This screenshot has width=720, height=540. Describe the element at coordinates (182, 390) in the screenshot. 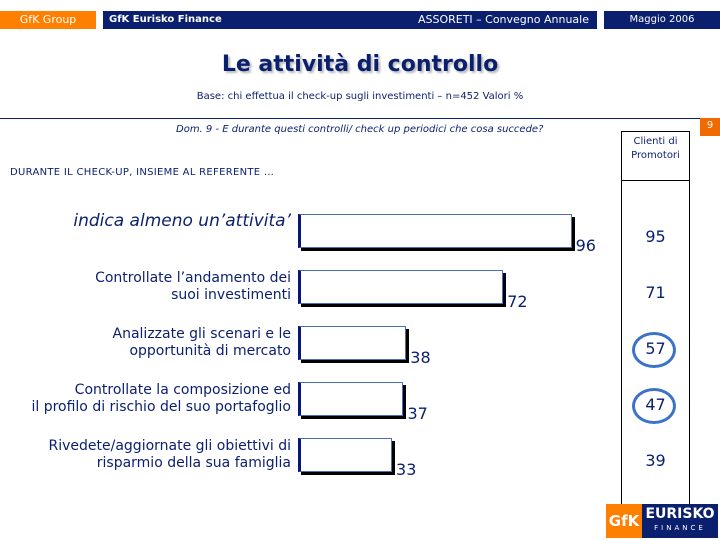

I see `category-label-4-line-1: Controllate la composizione ed` at that location.